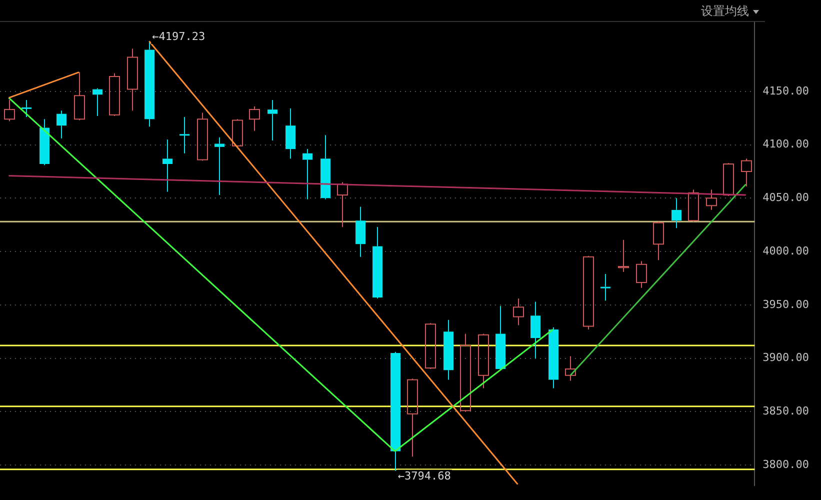 The width and height of the screenshot is (821, 500). I want to click on y-tick-label: 4050.00, so click(785, 197).